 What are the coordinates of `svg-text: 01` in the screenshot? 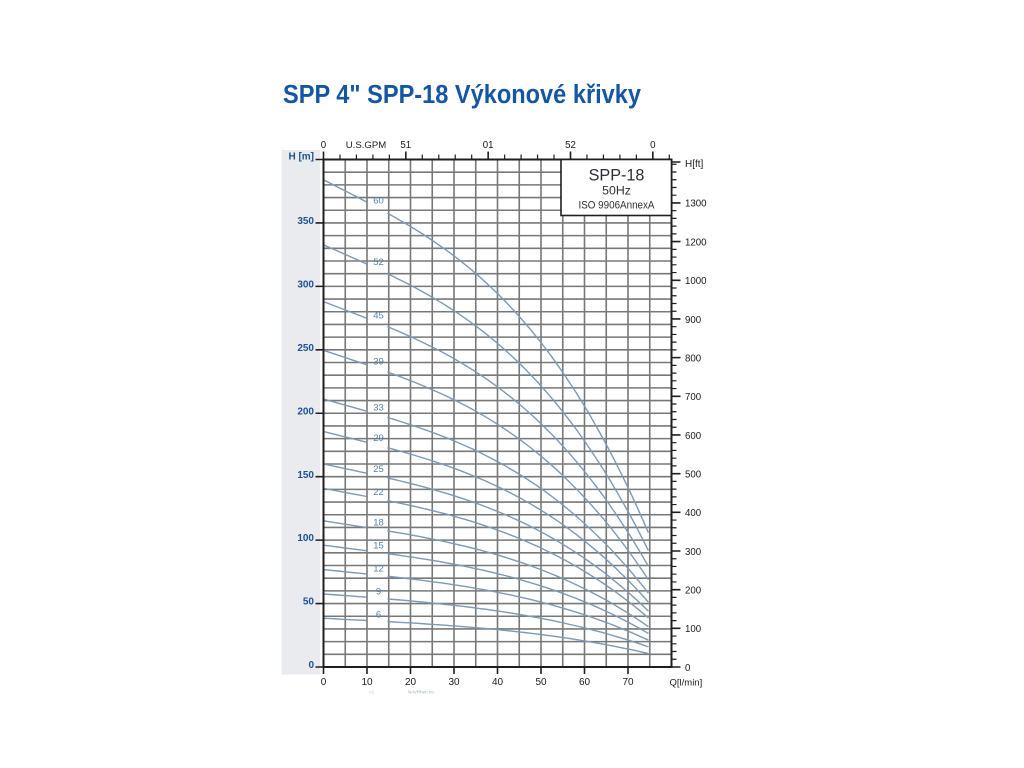 It's located at (488, 145).